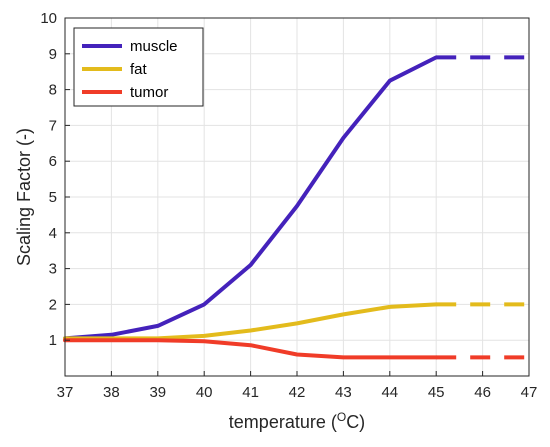 Image resolution: width=550 pixels, height=447 pixels. Describe the element at coordinates (482, 392) in the screenshot. I see `x-tick-label-46: 46` at that location.